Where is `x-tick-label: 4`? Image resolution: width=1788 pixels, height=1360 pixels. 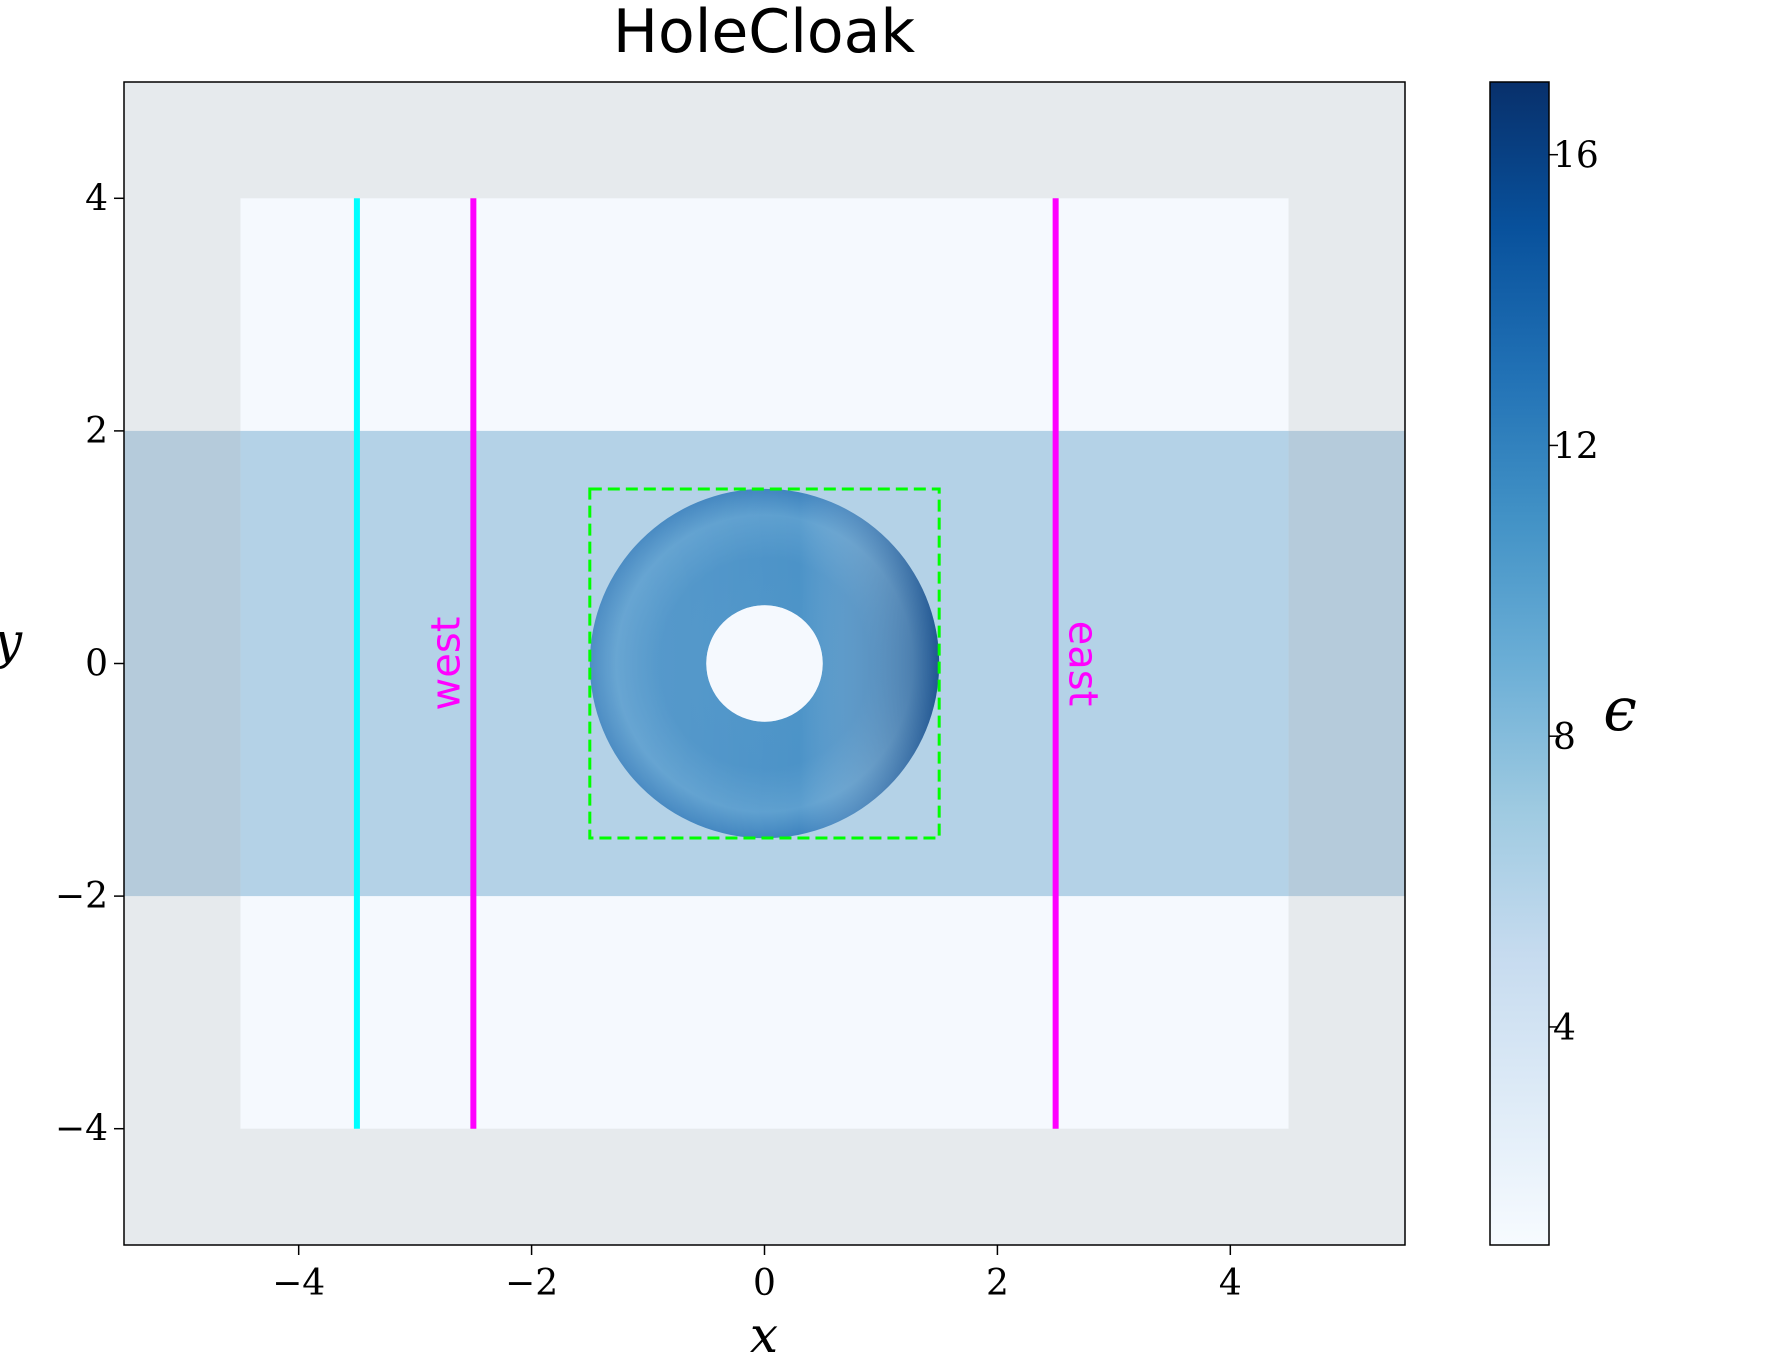
x-tick-label: 4 is located at coordinates (1230, 1283).